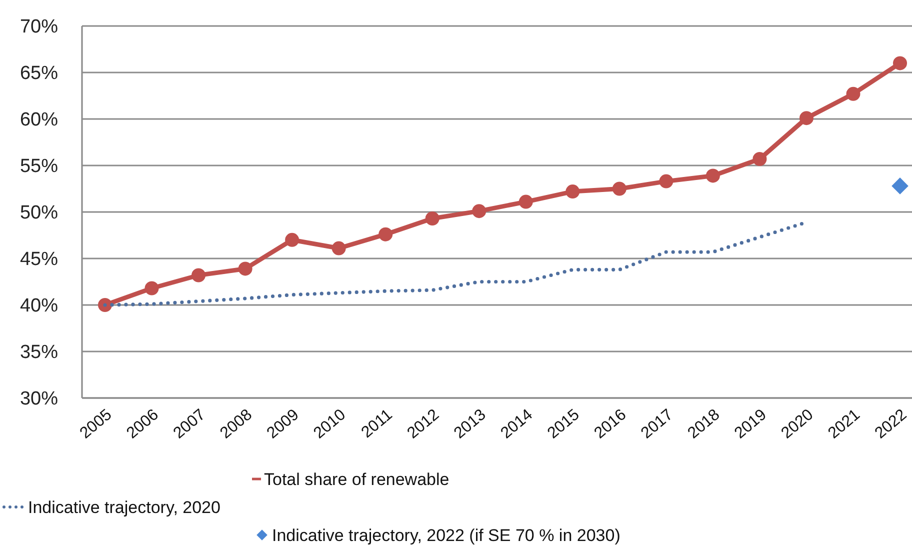 Image resolution: width=912 pixels, height=552 pixels. What do you see at coordinates (39, 120) in the screenshot?
I see `y-tick-label: 60%` at bounding box center [39, 120].